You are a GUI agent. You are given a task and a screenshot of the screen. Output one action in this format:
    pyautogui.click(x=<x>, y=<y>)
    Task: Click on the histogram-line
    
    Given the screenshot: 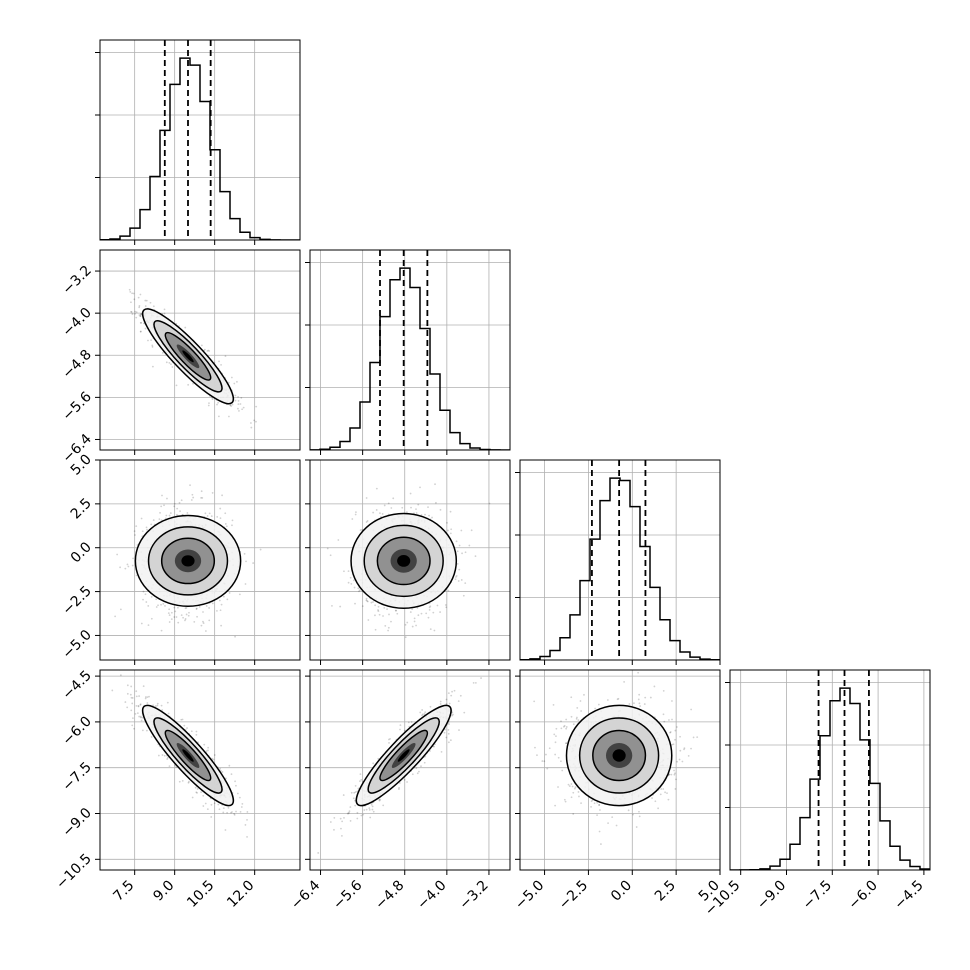 What is the action you would take?
    pyautogui.click(x=410, y=358)
    